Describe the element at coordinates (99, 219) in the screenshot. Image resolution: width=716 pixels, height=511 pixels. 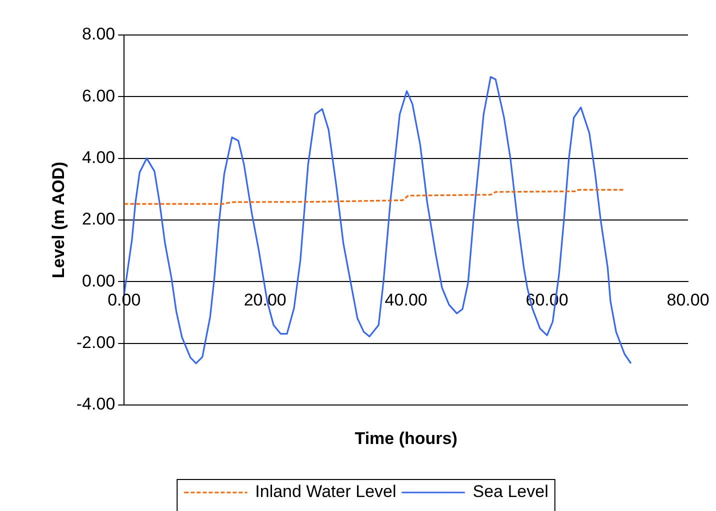
I see `y-tick-label: 2.00` at that location.